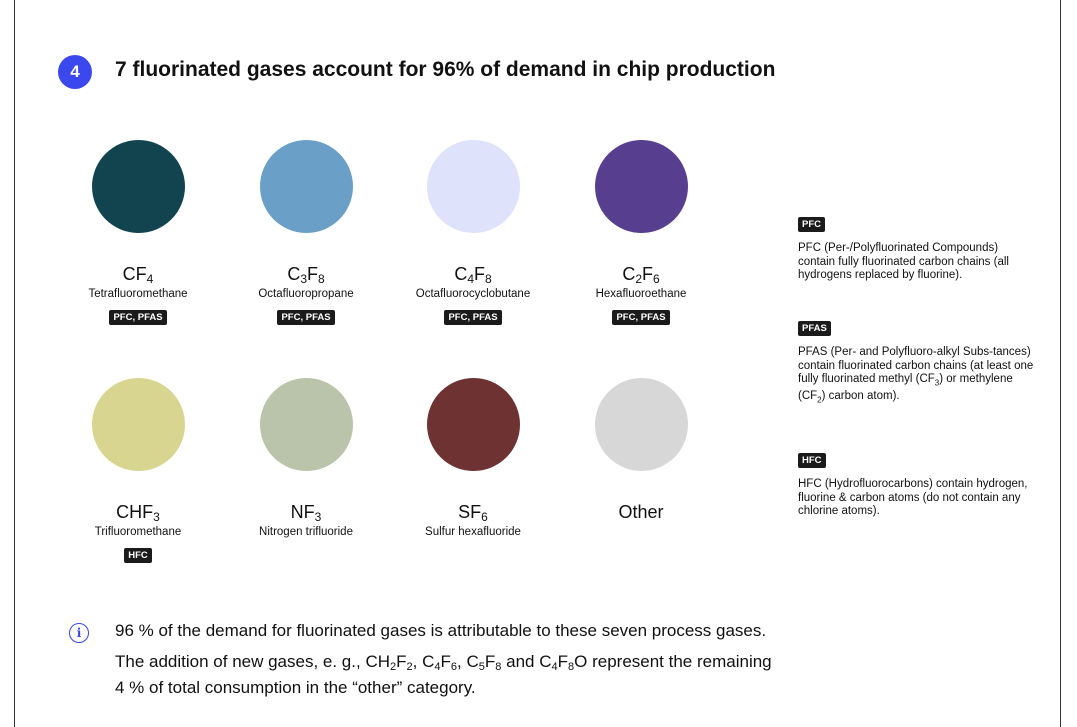 This screenshot has width=1077, height=727. What do you see at coordinates (306, 275) in the screenshot?
I see `gas-formula: C3F8` at bounding box center [306, 275].